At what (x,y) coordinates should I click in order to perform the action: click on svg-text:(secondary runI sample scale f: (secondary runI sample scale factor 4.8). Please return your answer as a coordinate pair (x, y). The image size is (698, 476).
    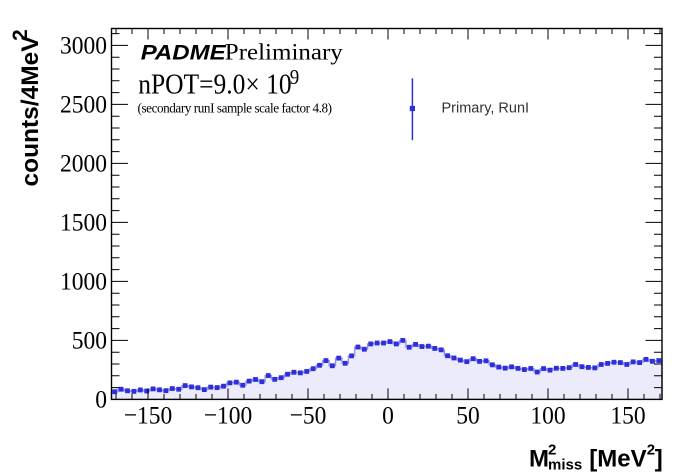
    Looking at the image, I should click on (235, 108).